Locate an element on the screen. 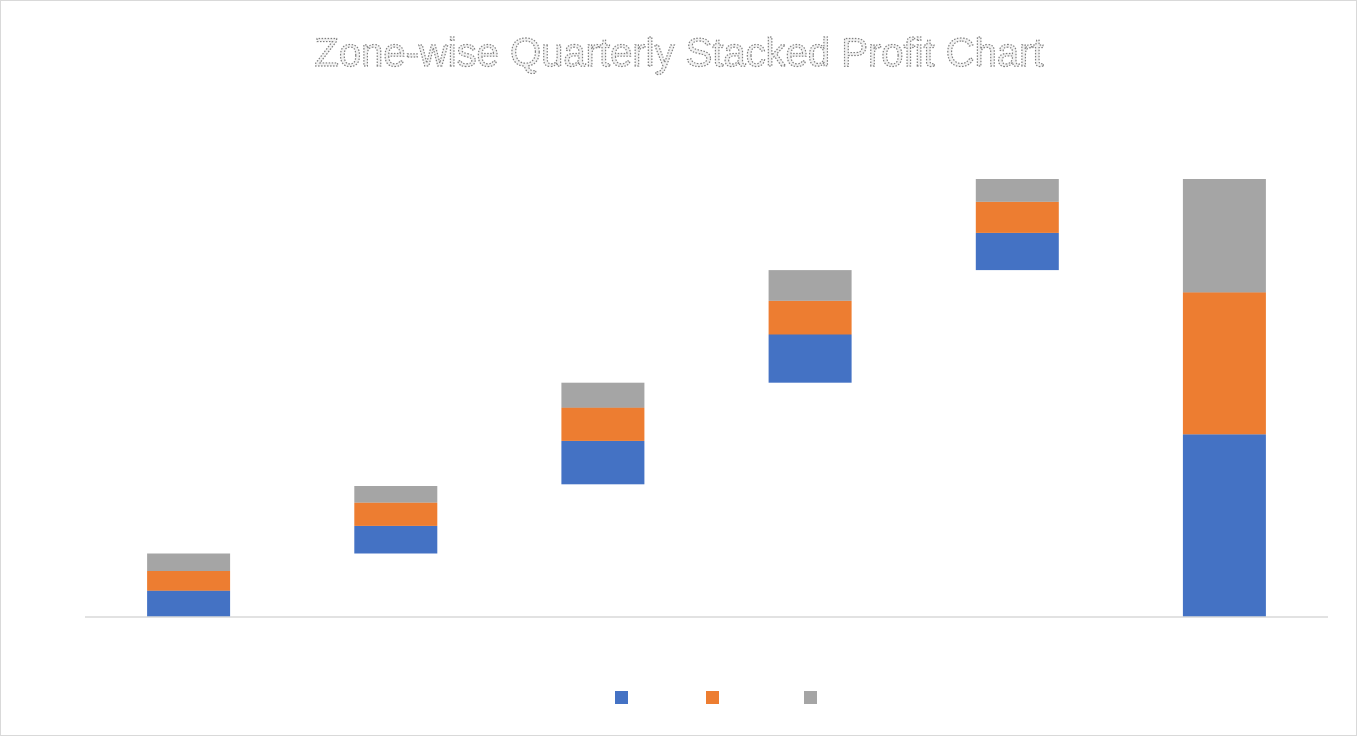 The image size is (1357, 736). chart-title: Zone-wise Quarterly Stacked Profit Chart is located at coordinates (678, 53).